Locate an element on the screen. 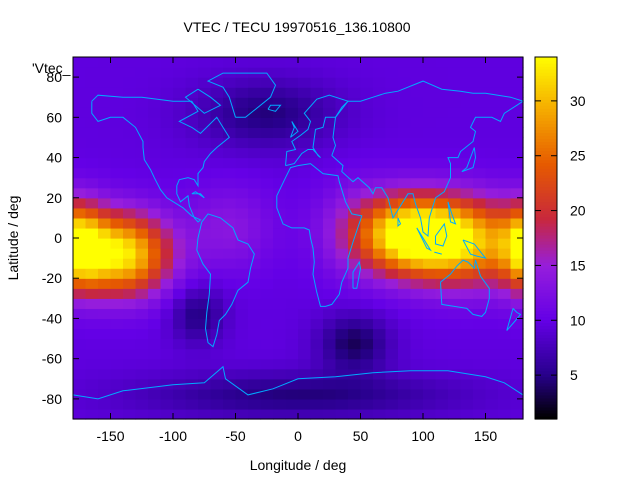 The height and width of the screenshot is (480, 640). y-tick-label: -20 is located at coordinates (52, 278).